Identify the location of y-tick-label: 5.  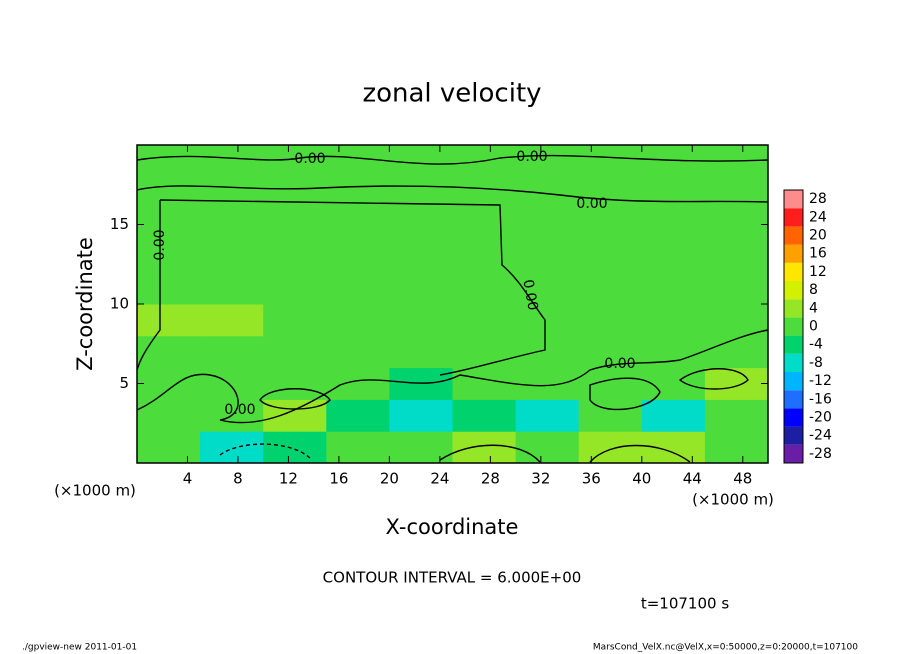
(124, 383).